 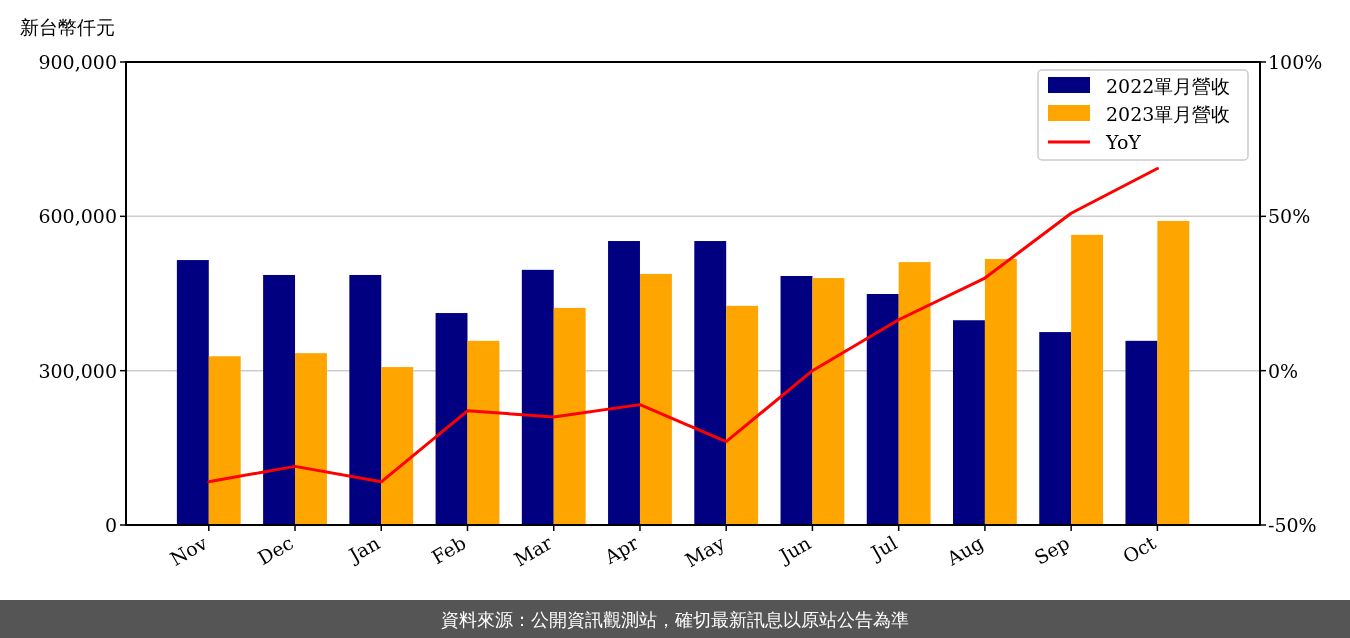 I want to click on y2-tick-label: -50%, so click(x=1292, y=525).